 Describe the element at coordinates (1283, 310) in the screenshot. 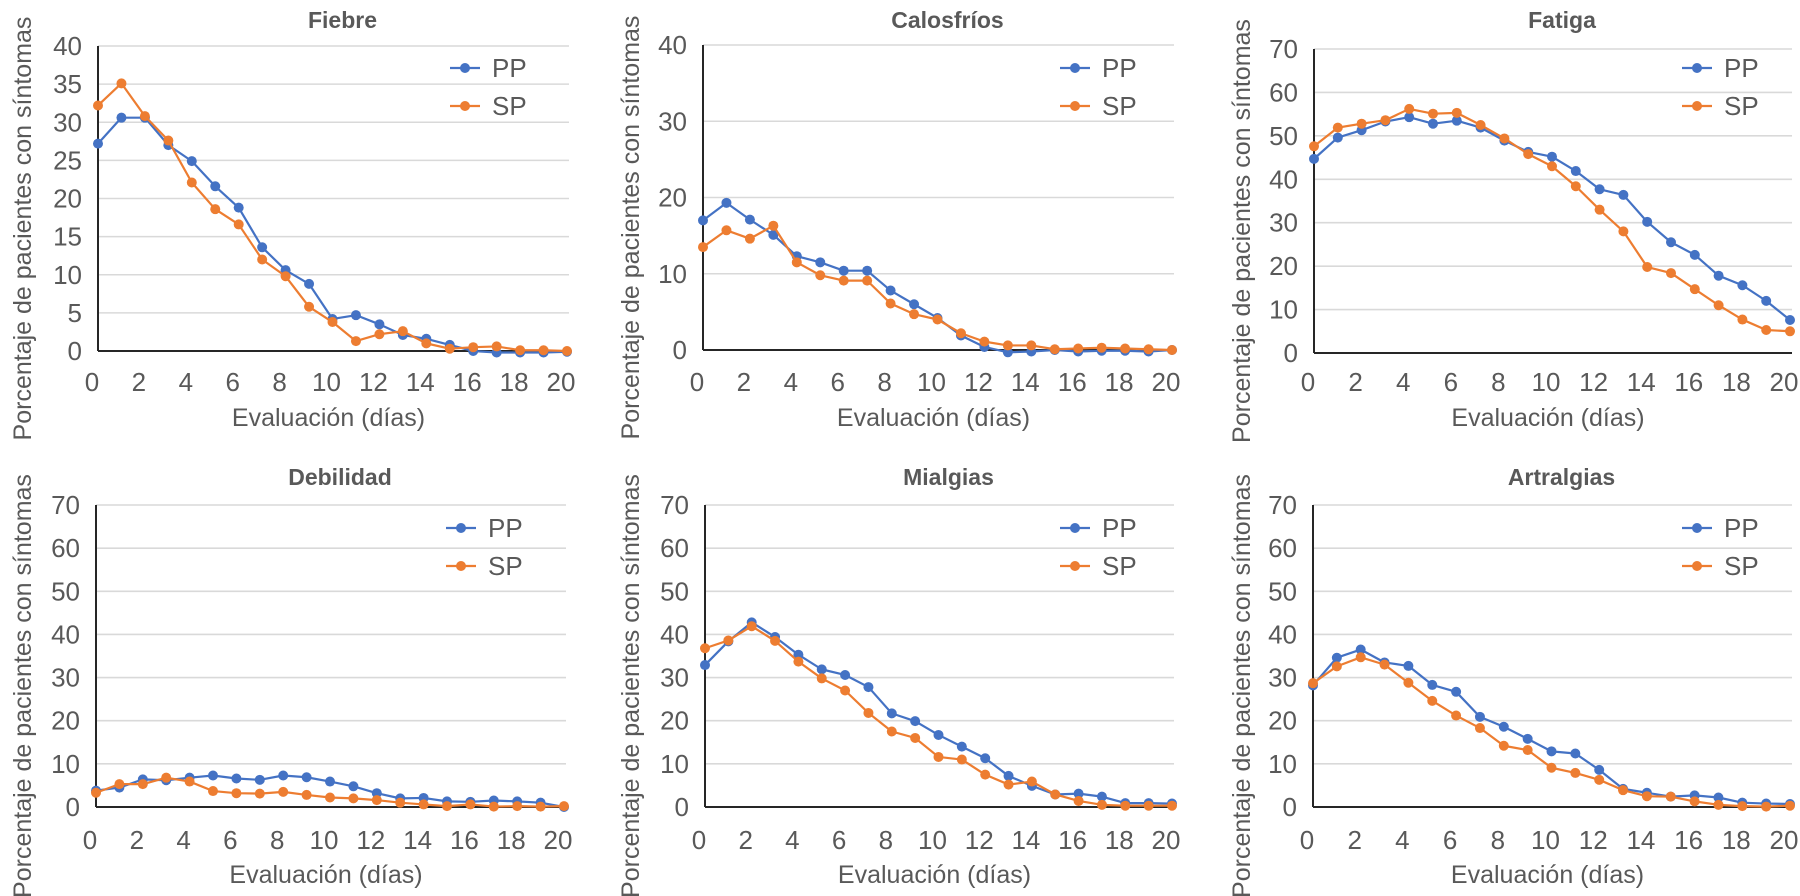

I see `y-tick-label: 10` at that location.